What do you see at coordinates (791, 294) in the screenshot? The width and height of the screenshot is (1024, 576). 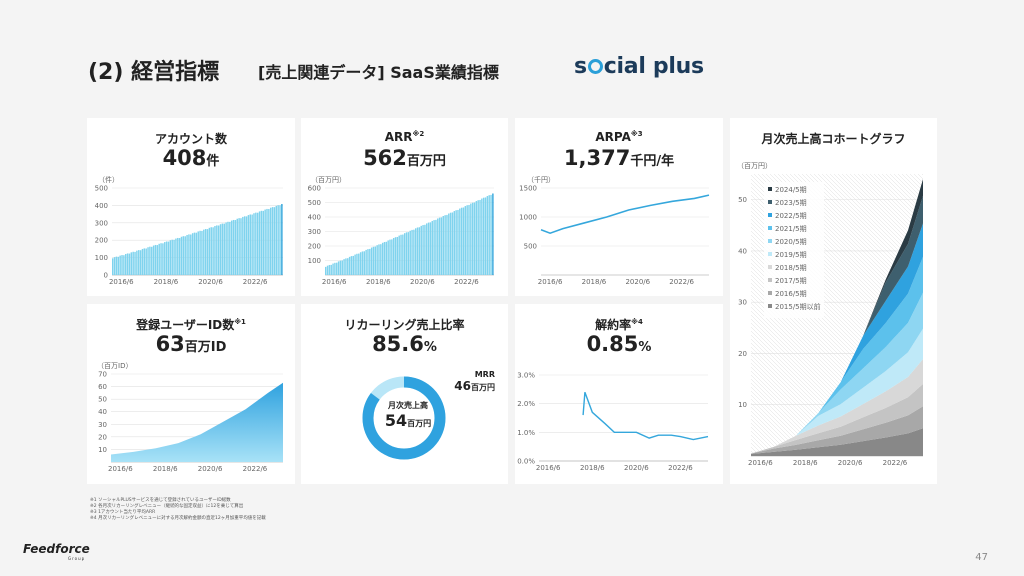 I see `legend-label: 2016/5期` at bounding box center [791, 294].